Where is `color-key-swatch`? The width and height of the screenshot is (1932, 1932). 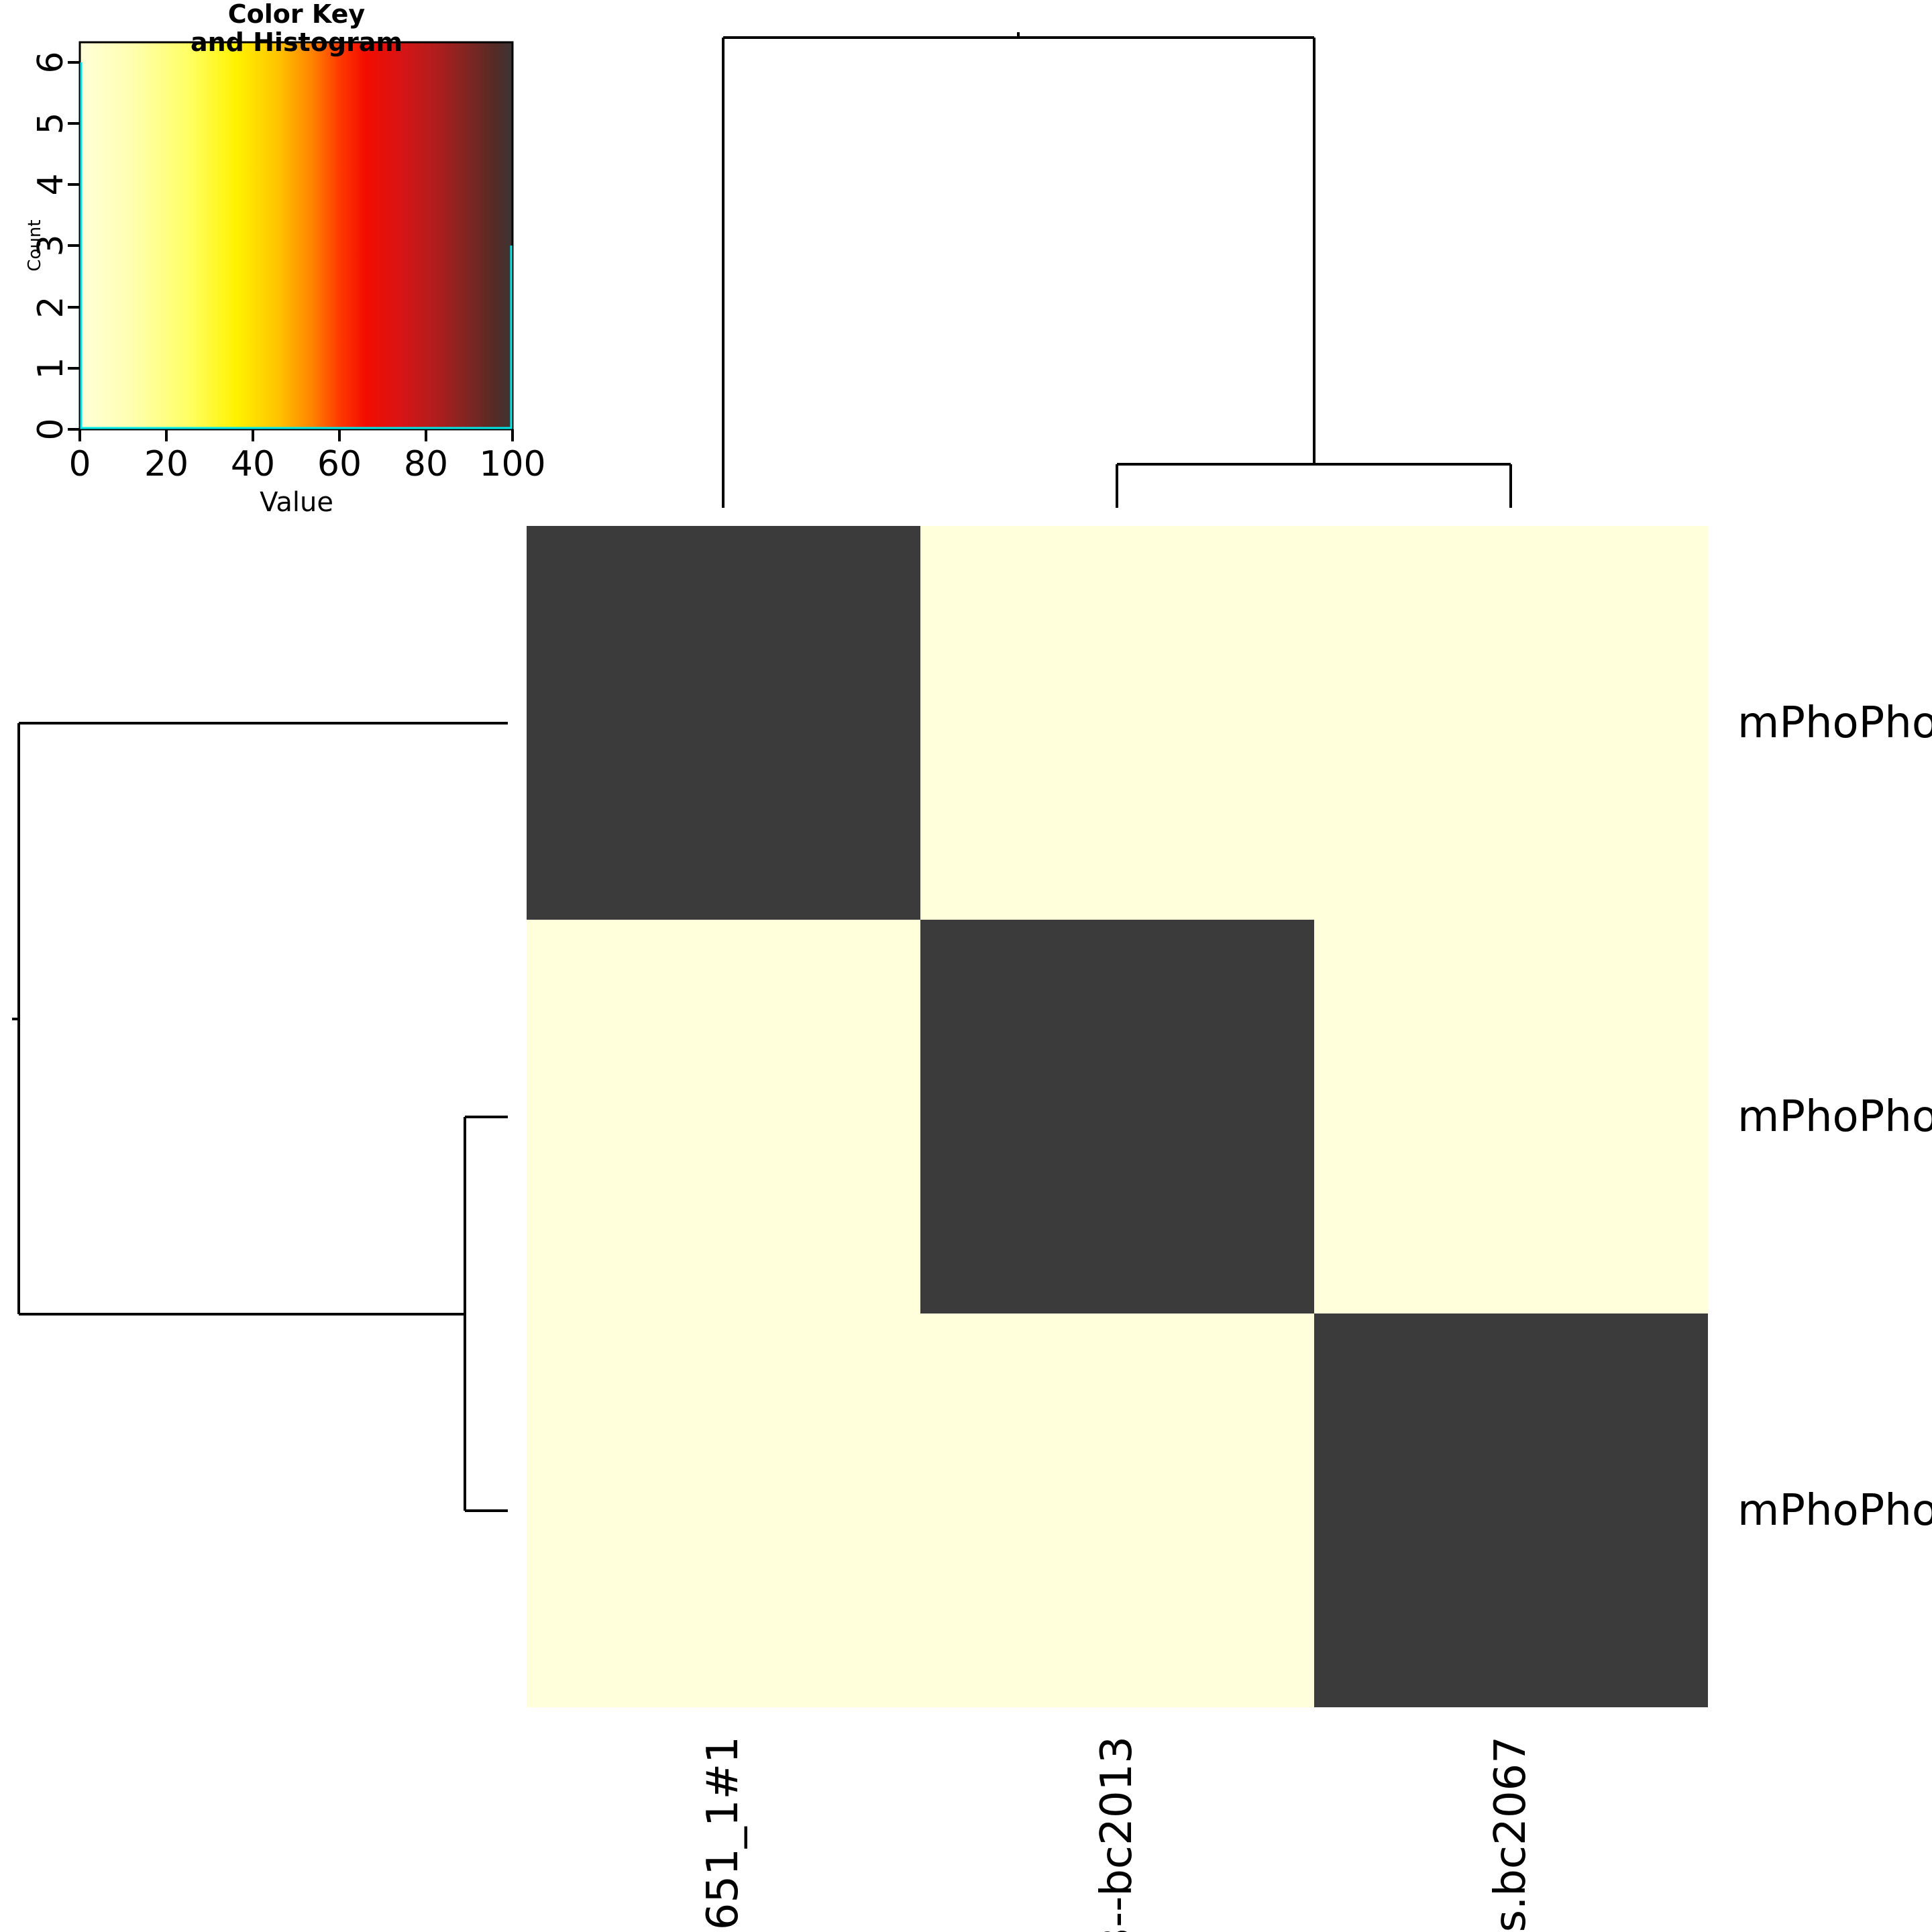
color-key-swatch is located at coordinates (296, 236).